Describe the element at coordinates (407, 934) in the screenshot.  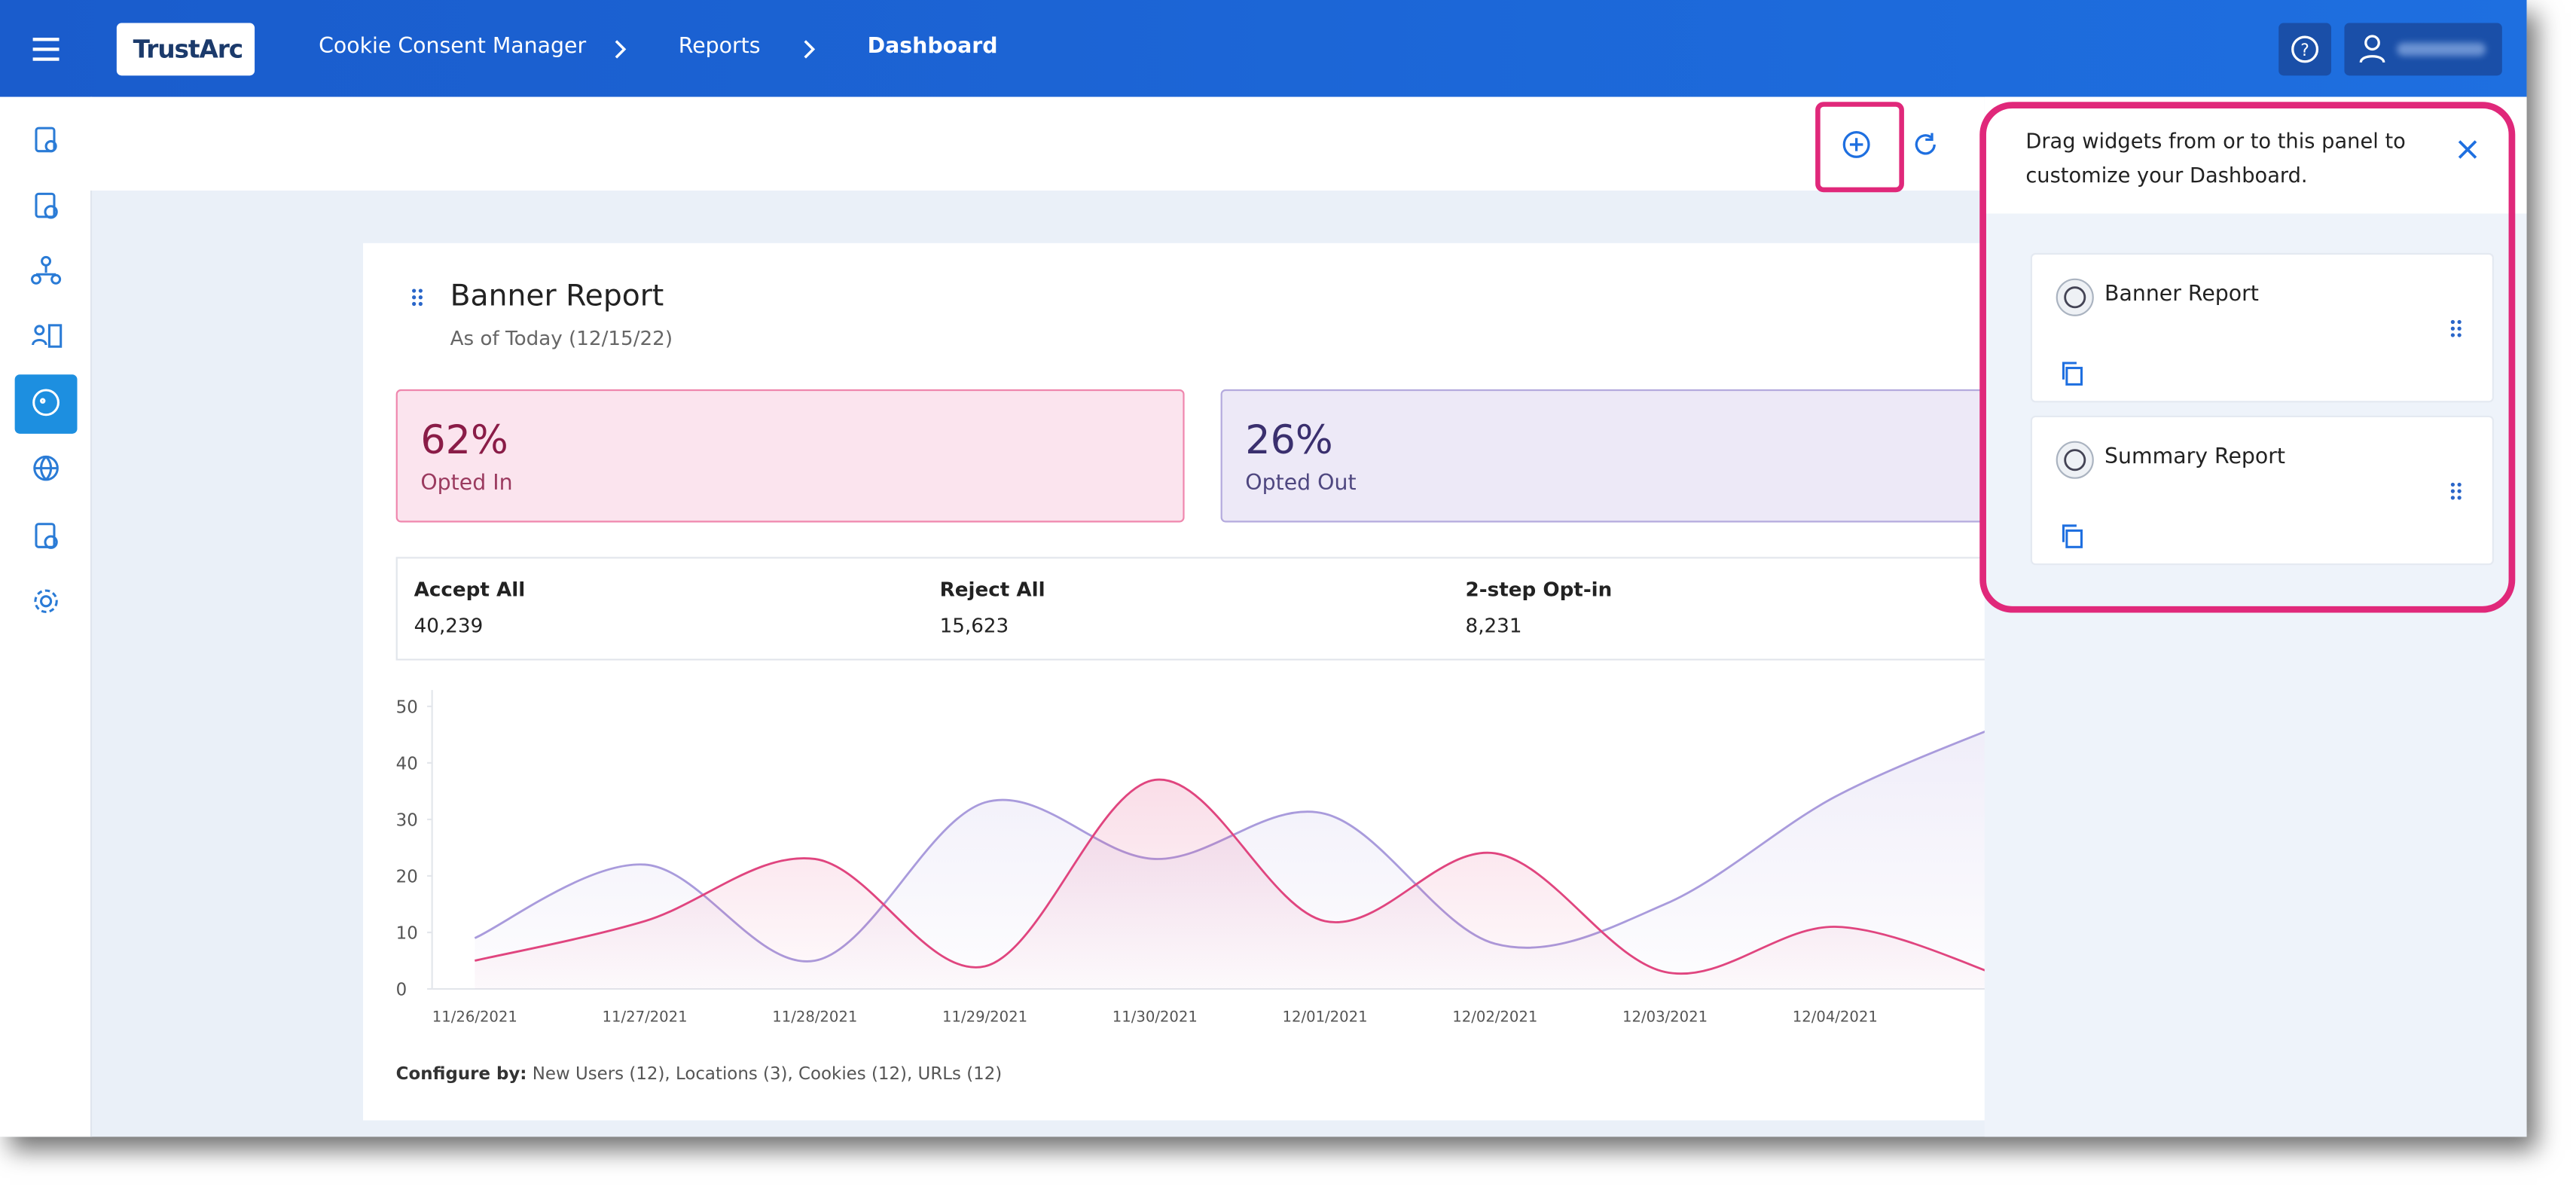
I see `y-tick-label: 10` at that location.